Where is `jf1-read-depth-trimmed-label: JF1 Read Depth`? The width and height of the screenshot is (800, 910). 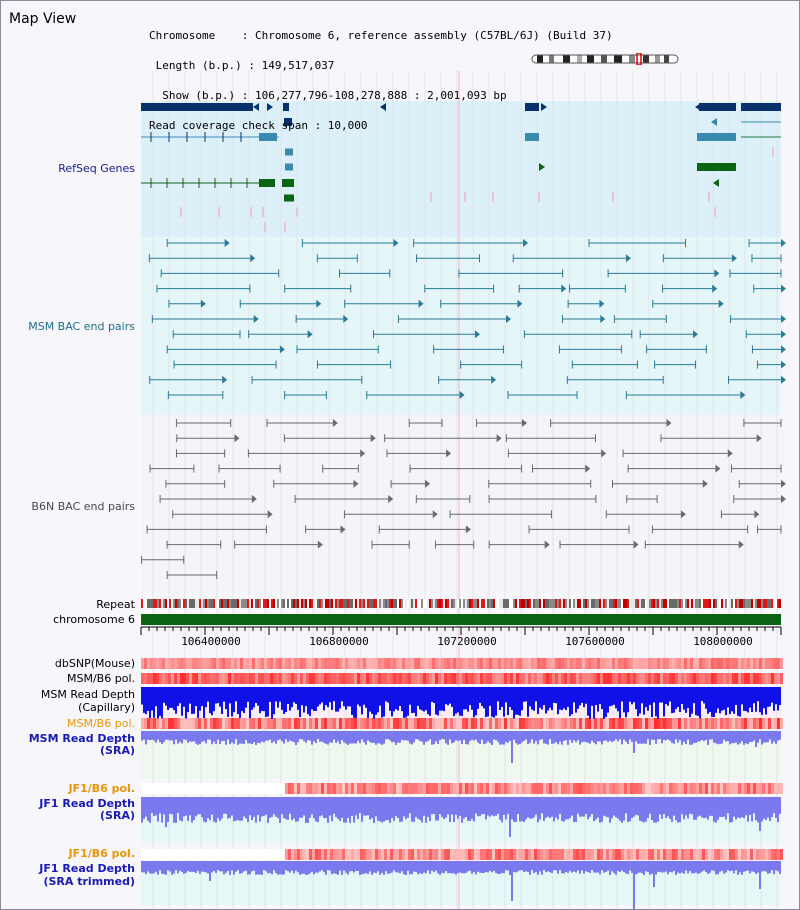
jf1-read-depth-trimmed-label: JF1 Read Depth is located at coordinates (86, 868).